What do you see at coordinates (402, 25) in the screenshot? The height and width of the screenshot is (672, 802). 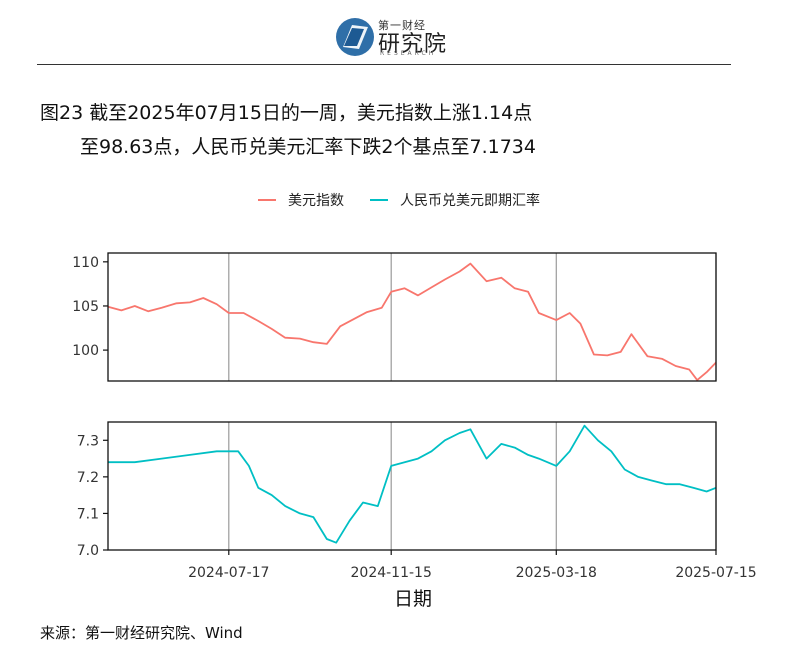 I see `logo-sub-text: 第一财经` at bounding box center [402, 25].